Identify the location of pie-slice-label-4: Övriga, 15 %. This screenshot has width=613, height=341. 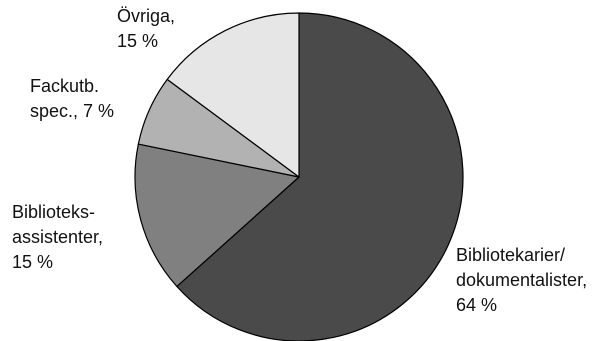
(146, 28).